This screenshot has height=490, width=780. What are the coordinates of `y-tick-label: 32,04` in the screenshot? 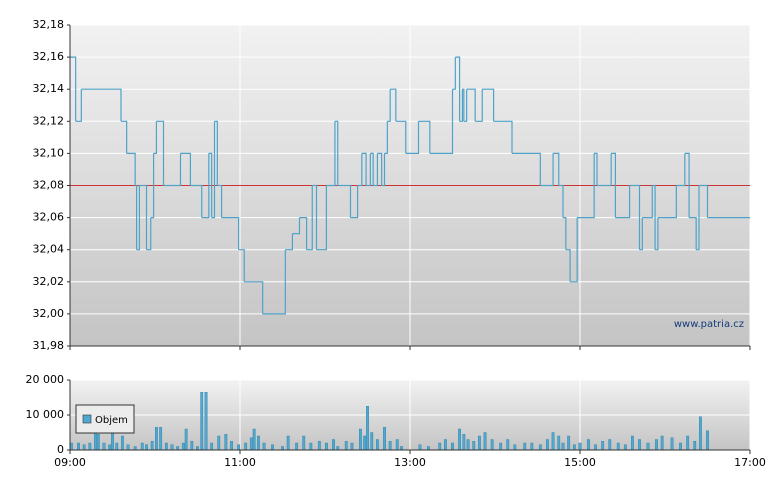 It's located at (49, 249).